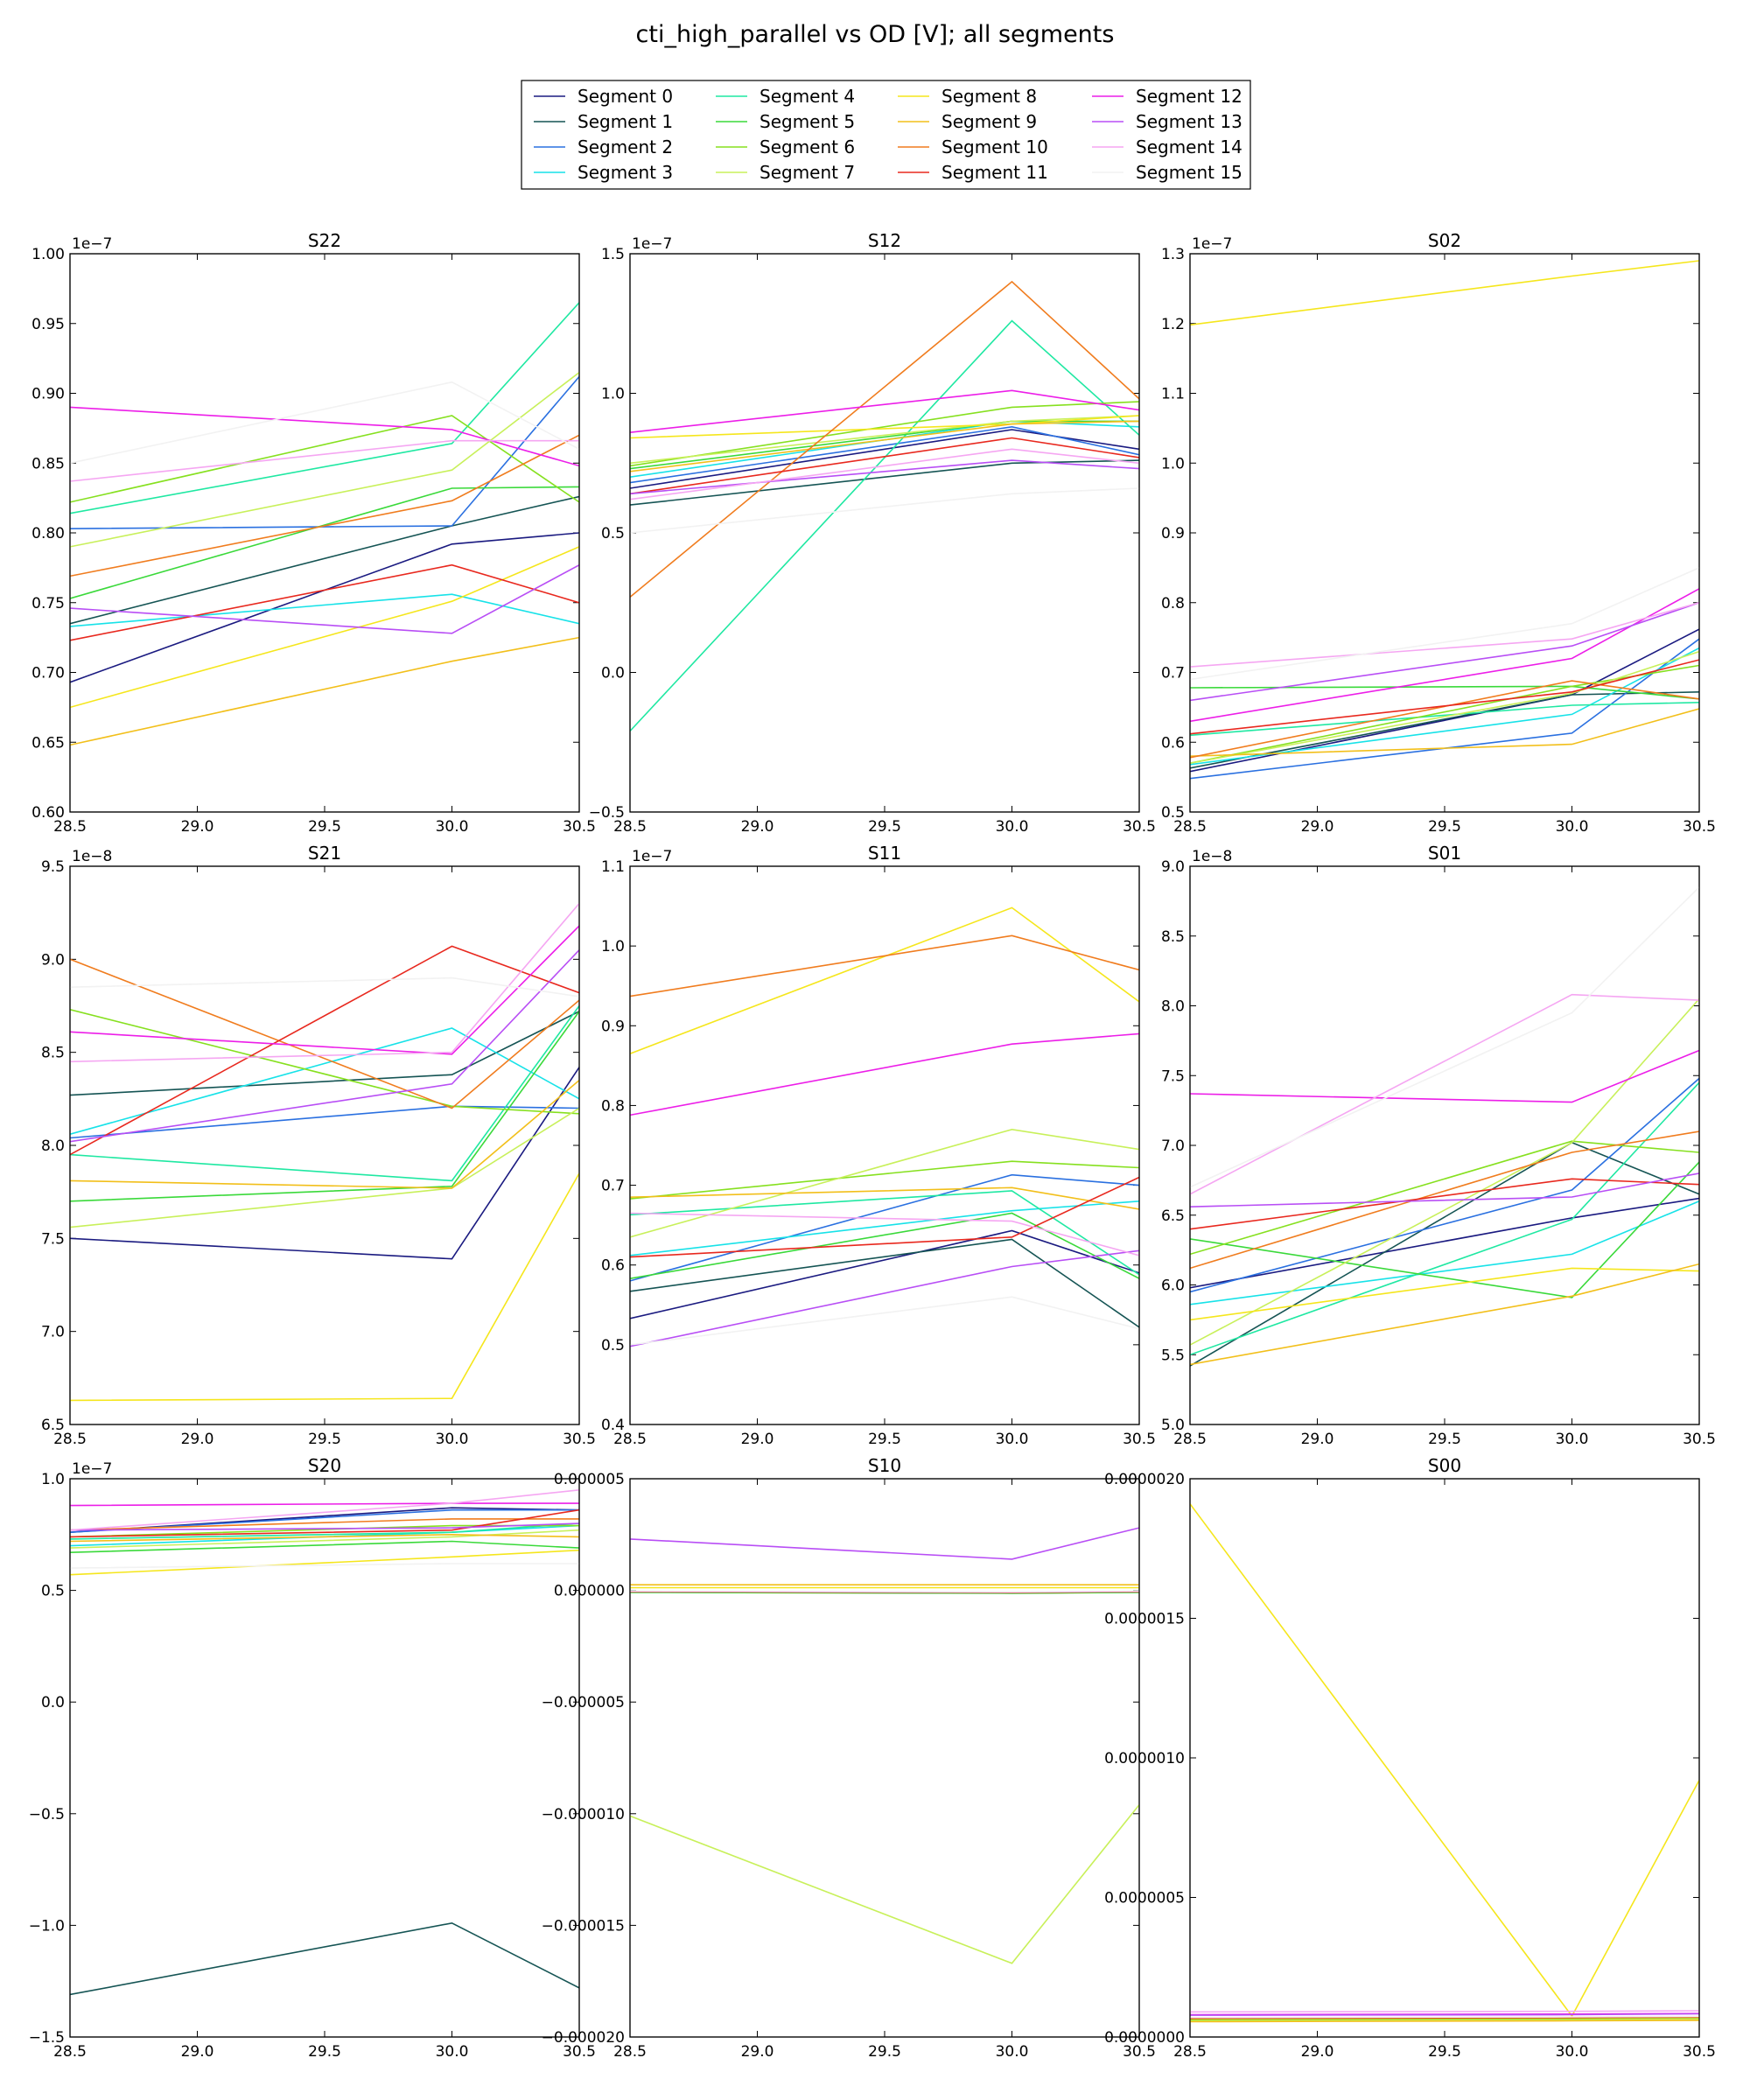  I want to click on y-tick-label: 0.85, so click(48, 463).